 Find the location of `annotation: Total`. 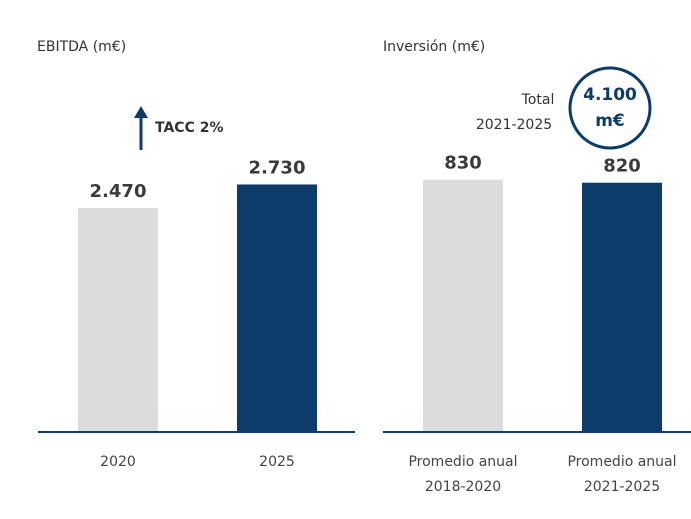

annotation: Total is located at coordinates (538, 100).